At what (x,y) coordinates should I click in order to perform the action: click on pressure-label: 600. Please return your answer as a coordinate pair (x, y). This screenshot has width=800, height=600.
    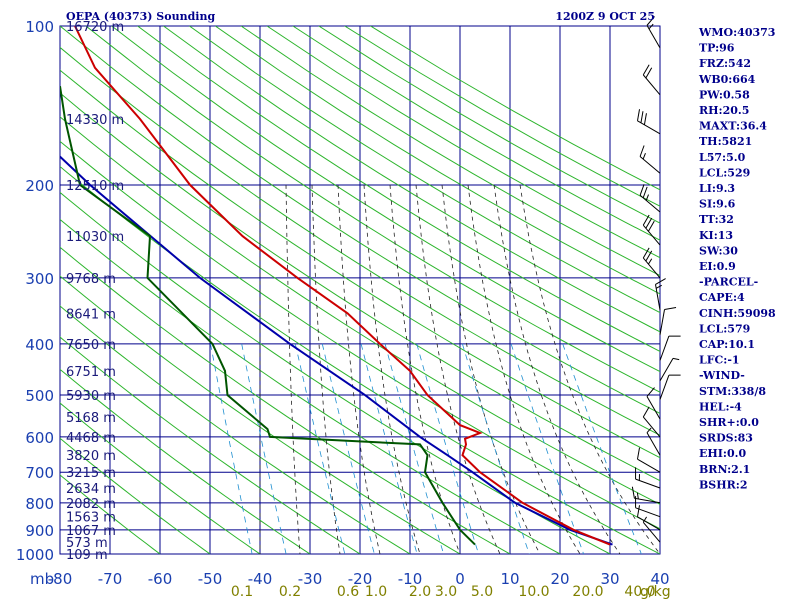
    Looking at the image, I should click on (39, 438).